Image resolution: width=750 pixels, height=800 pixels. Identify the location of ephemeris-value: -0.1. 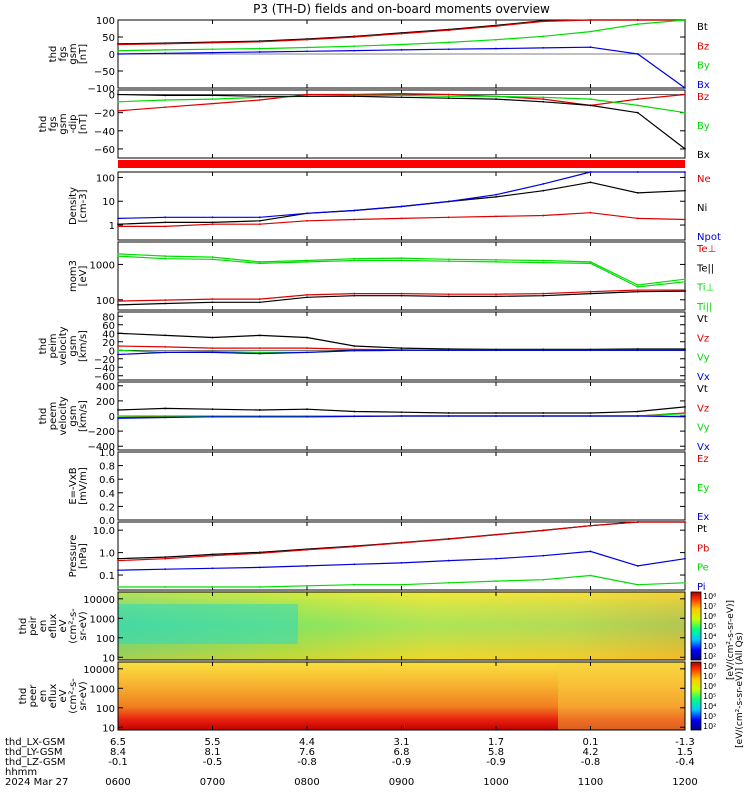
(118, 762).